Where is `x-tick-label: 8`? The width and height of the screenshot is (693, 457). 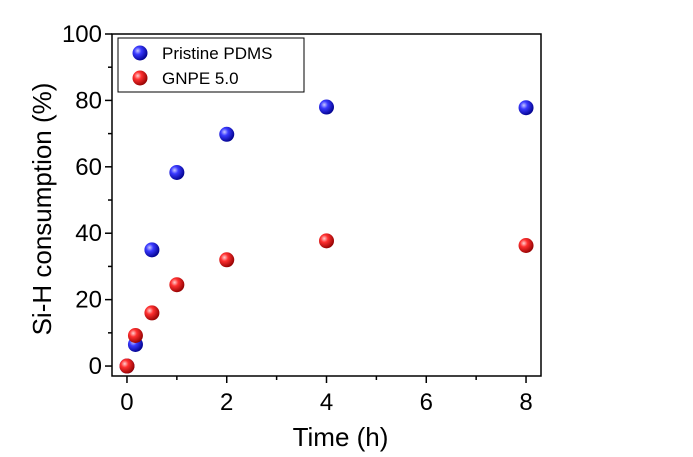
x-tick-label: 8 is located at coordinates (525, 402).